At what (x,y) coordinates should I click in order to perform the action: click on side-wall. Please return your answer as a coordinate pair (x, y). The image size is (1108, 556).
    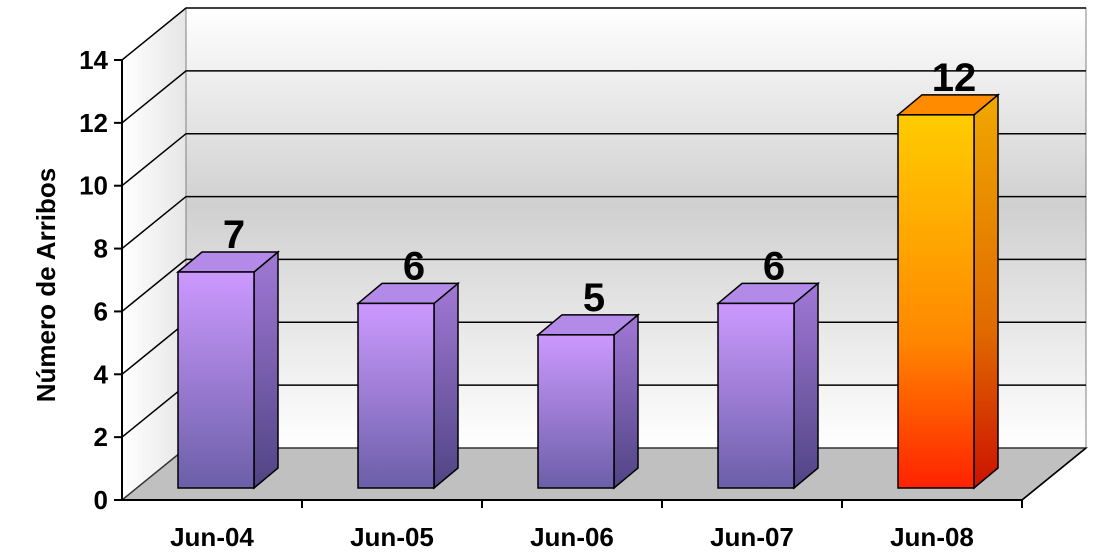
    Looking at the image, I should click on (154, 254).